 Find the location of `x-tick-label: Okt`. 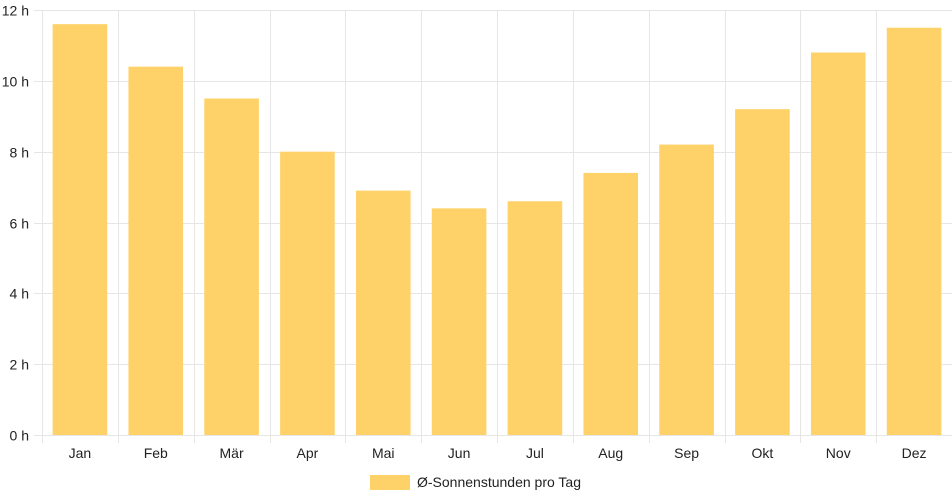

x-tick-label: Okt is located at coordinates (763, 453).